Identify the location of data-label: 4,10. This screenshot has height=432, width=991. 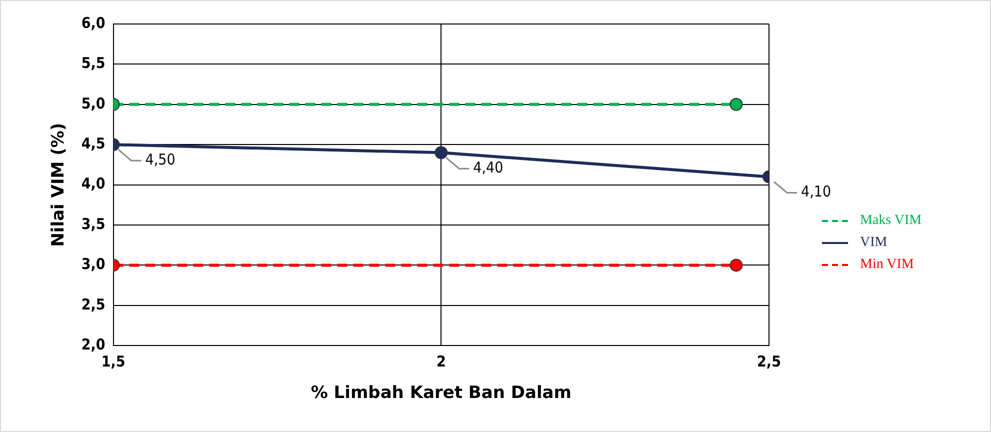
(816, 191).